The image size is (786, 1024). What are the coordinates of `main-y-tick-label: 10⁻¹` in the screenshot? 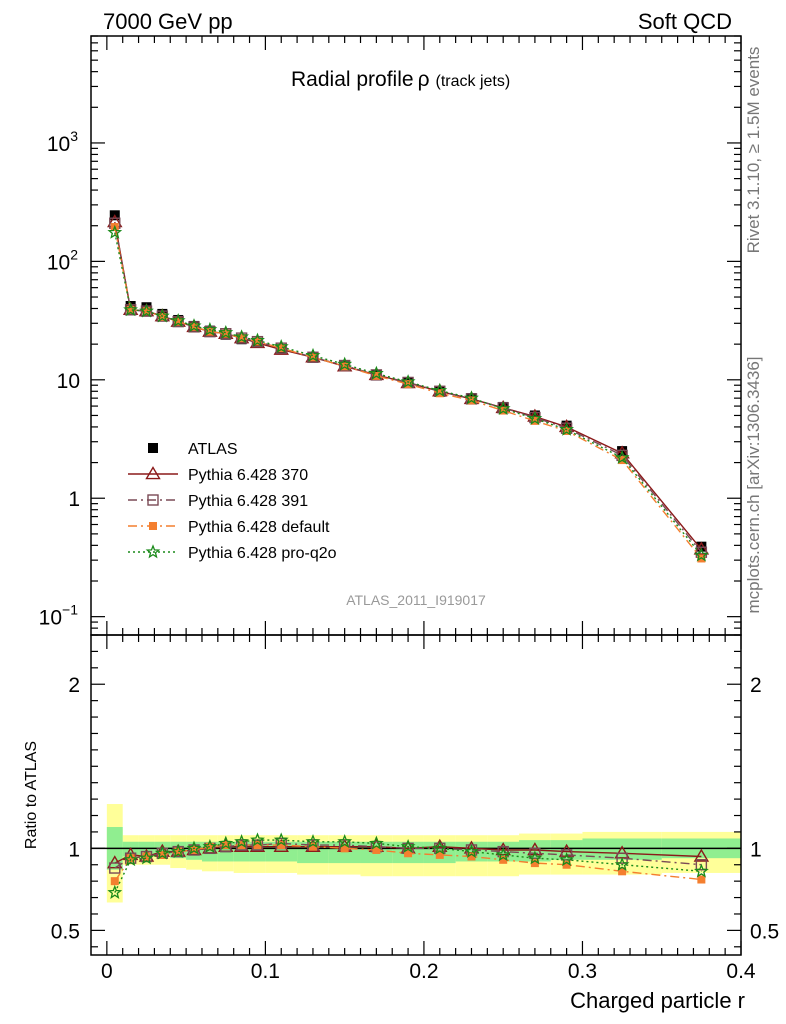 It's located at (59, 616).